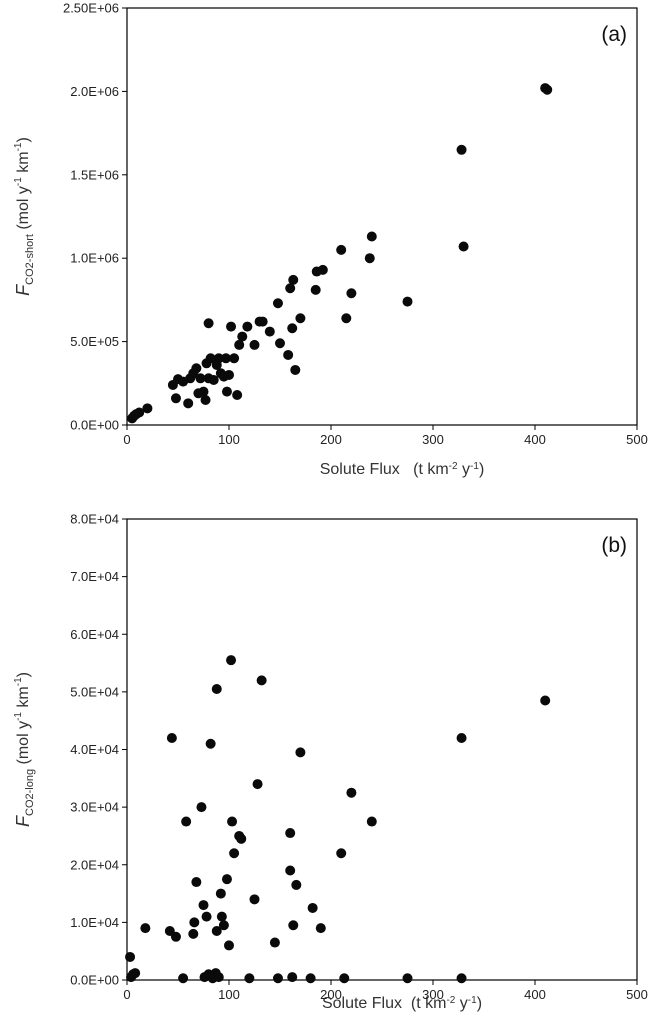 Image resolution: width=651 pixels, height=1018 pixels. What do you see at coordinates (94, 922) in the screenshot?
I see `y-tick-label: 1.0E+04` at bounding box center [94, 922].